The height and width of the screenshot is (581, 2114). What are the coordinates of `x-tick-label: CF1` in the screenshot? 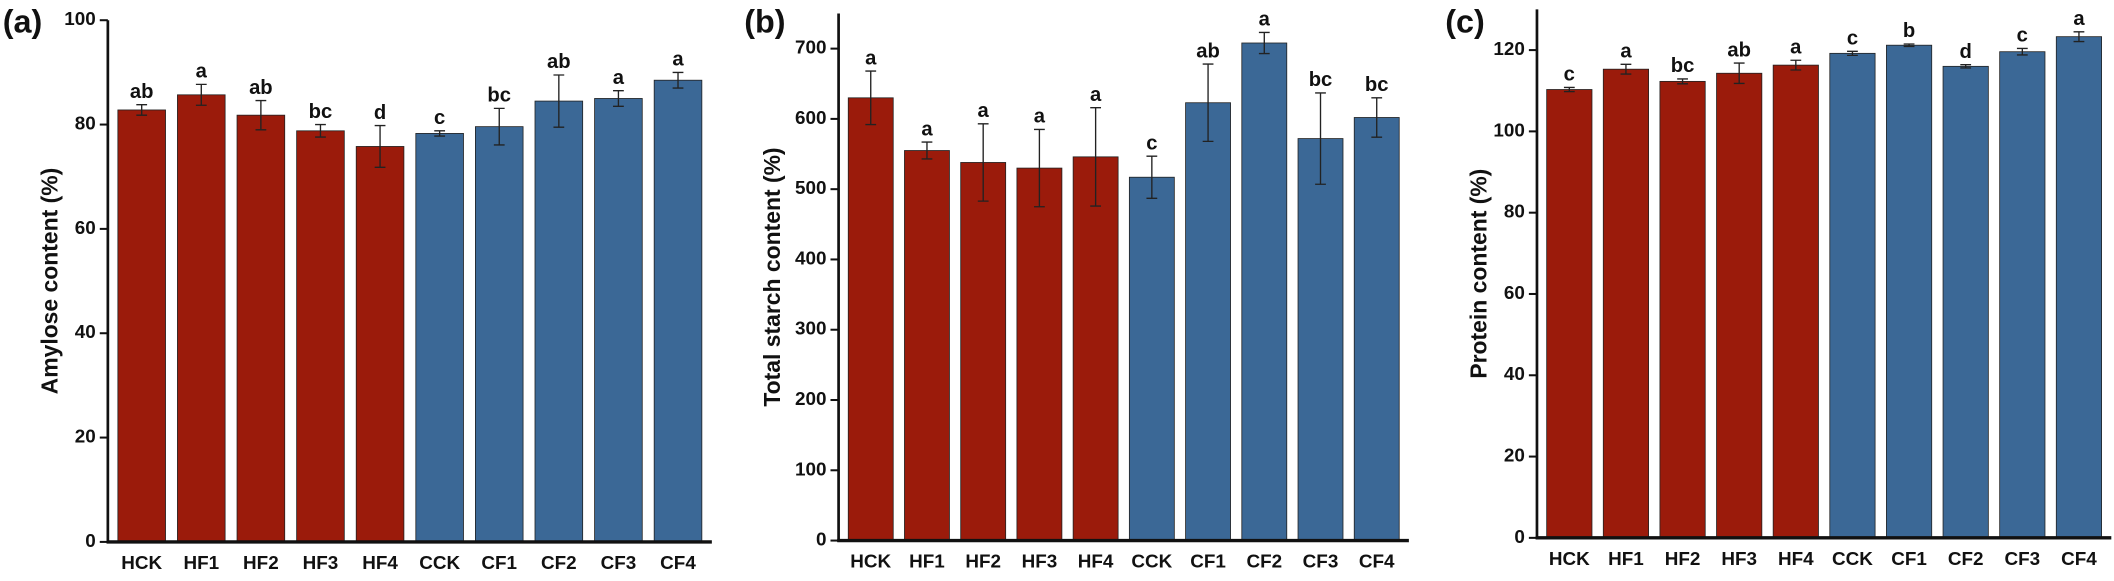 It's located at (1909, 558).